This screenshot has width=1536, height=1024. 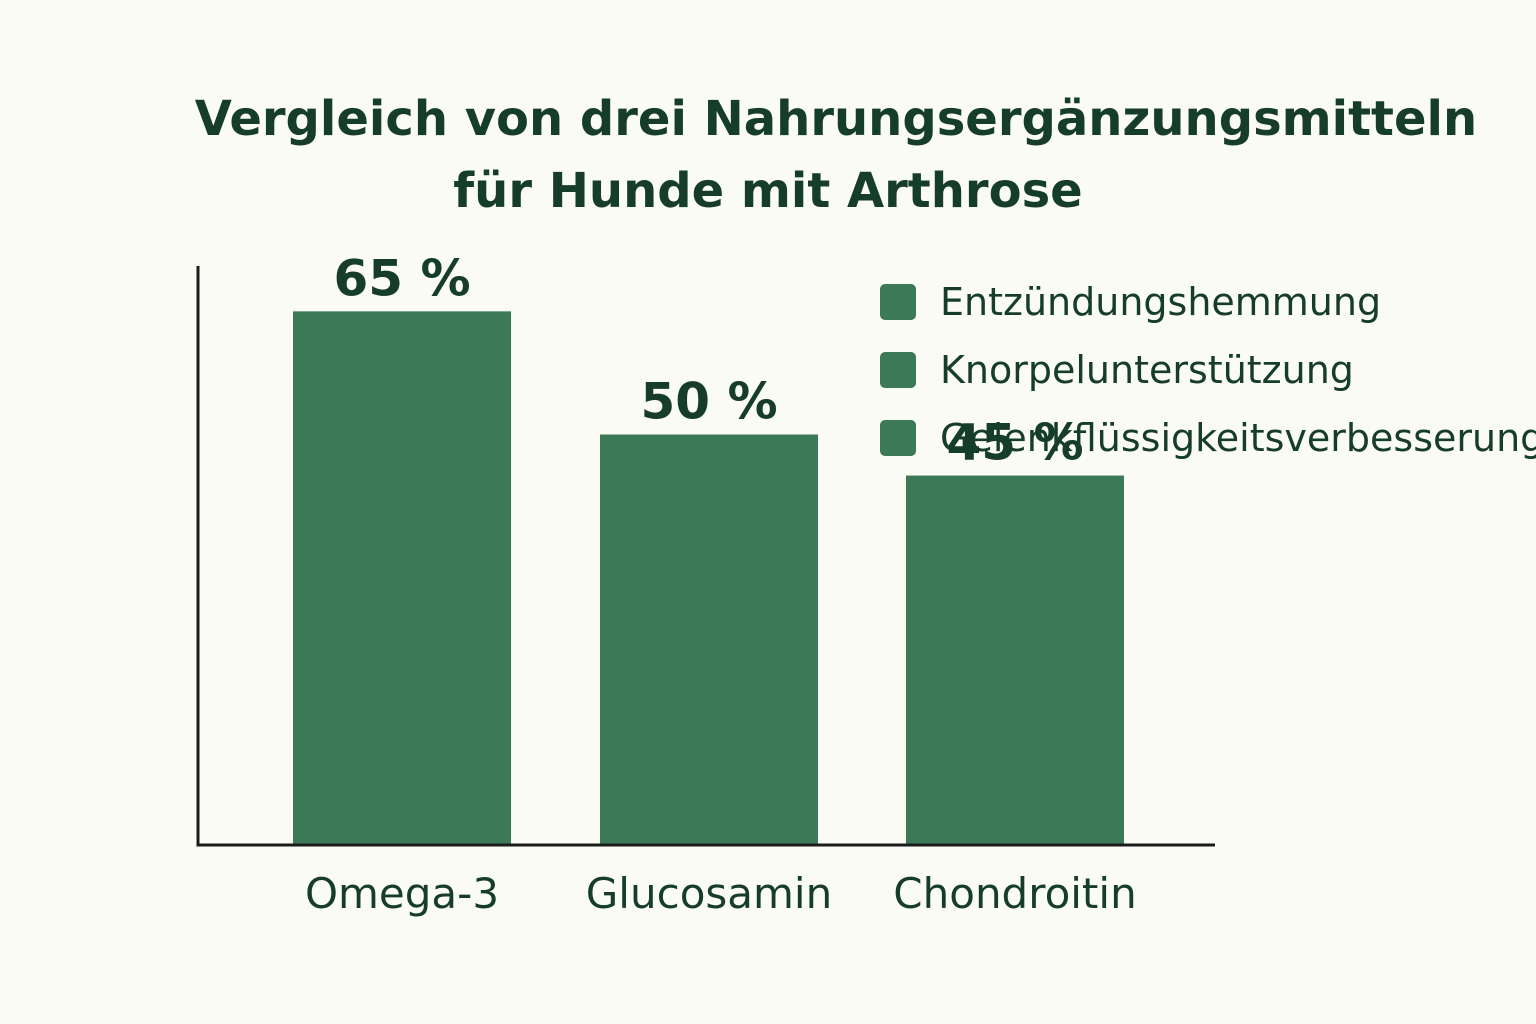 What do you see at coordinates (709, 893) in the screenshot?
I see `category-label: Glucosamin` at bounding box center [709, 893].